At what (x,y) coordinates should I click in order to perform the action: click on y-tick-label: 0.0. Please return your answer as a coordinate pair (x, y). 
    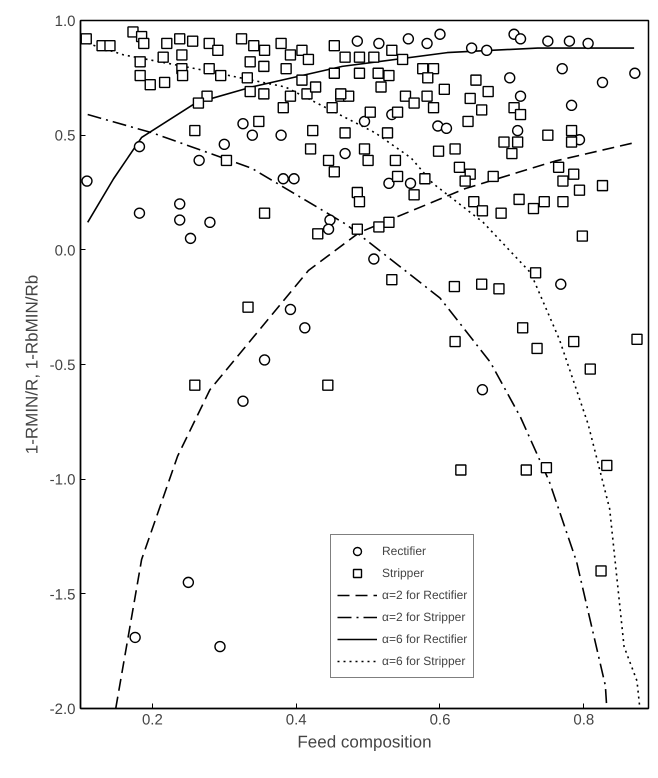
    Looking at the image, I should click on (65, 251).